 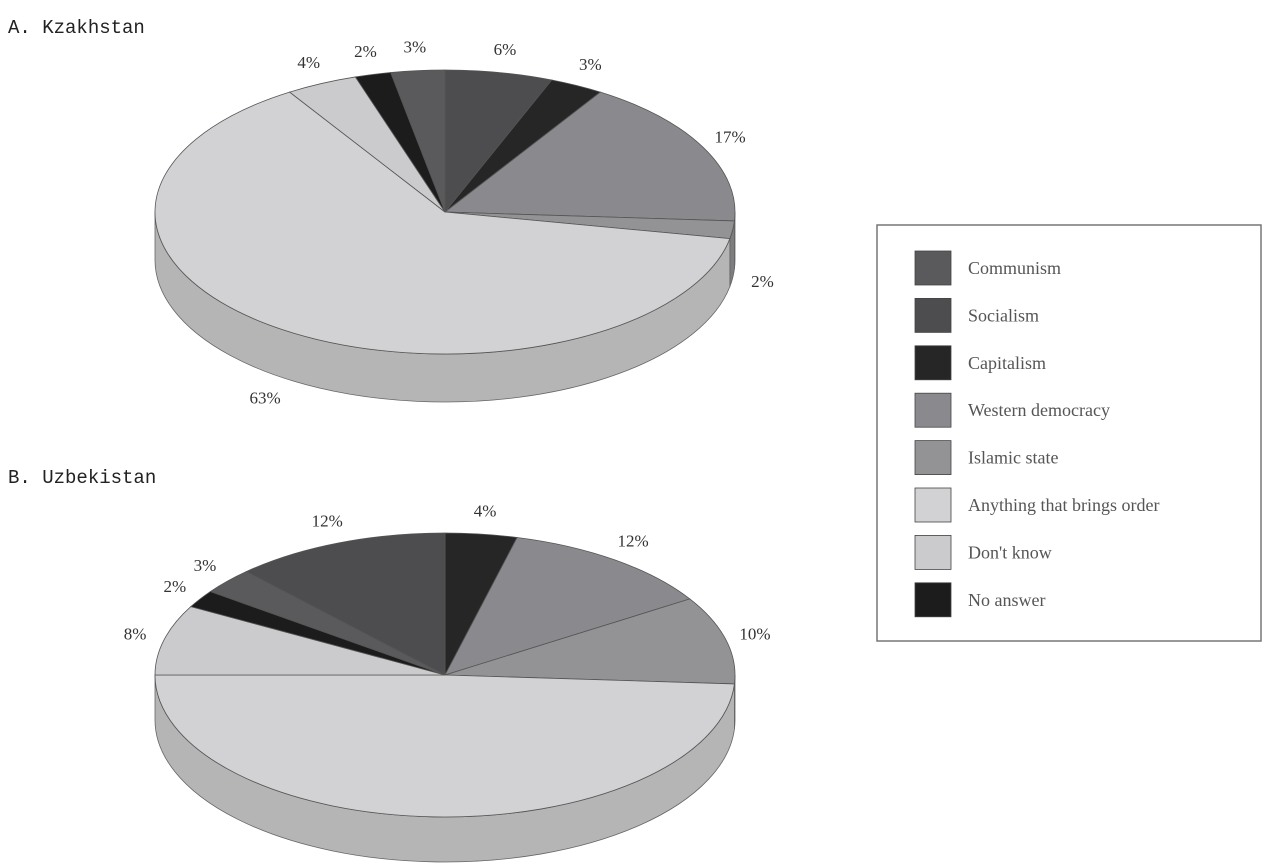 I want to click on legend-swatch-anything-that-brings-order, so click(x=933, y=505).